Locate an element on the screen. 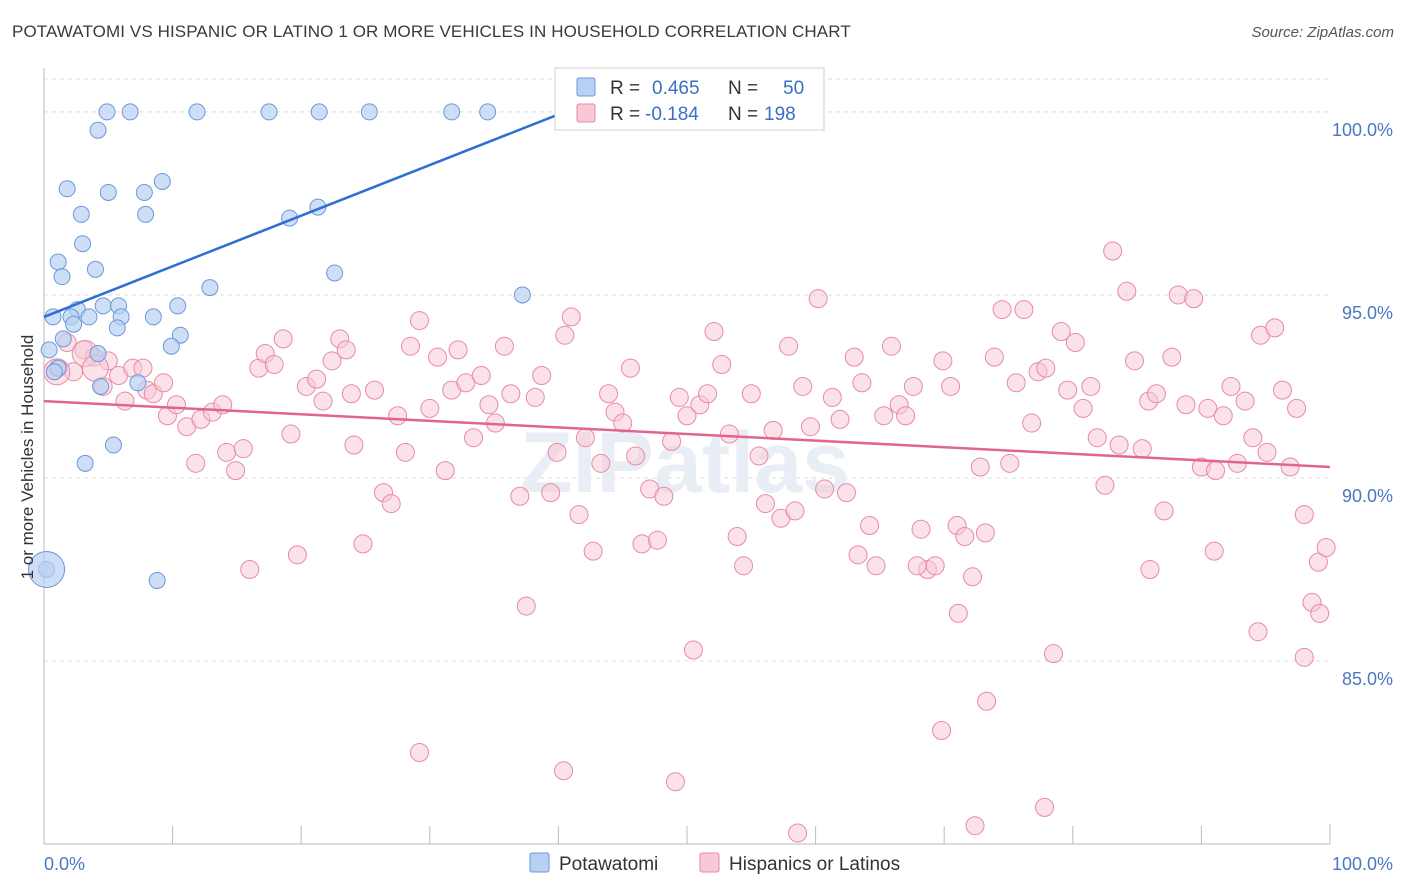 The width and height of the screenshot is (1406, 892). stats-legend: R = 0.465 N = 50 R = -0.184 N = 198 is located at coordinates (689, 99).